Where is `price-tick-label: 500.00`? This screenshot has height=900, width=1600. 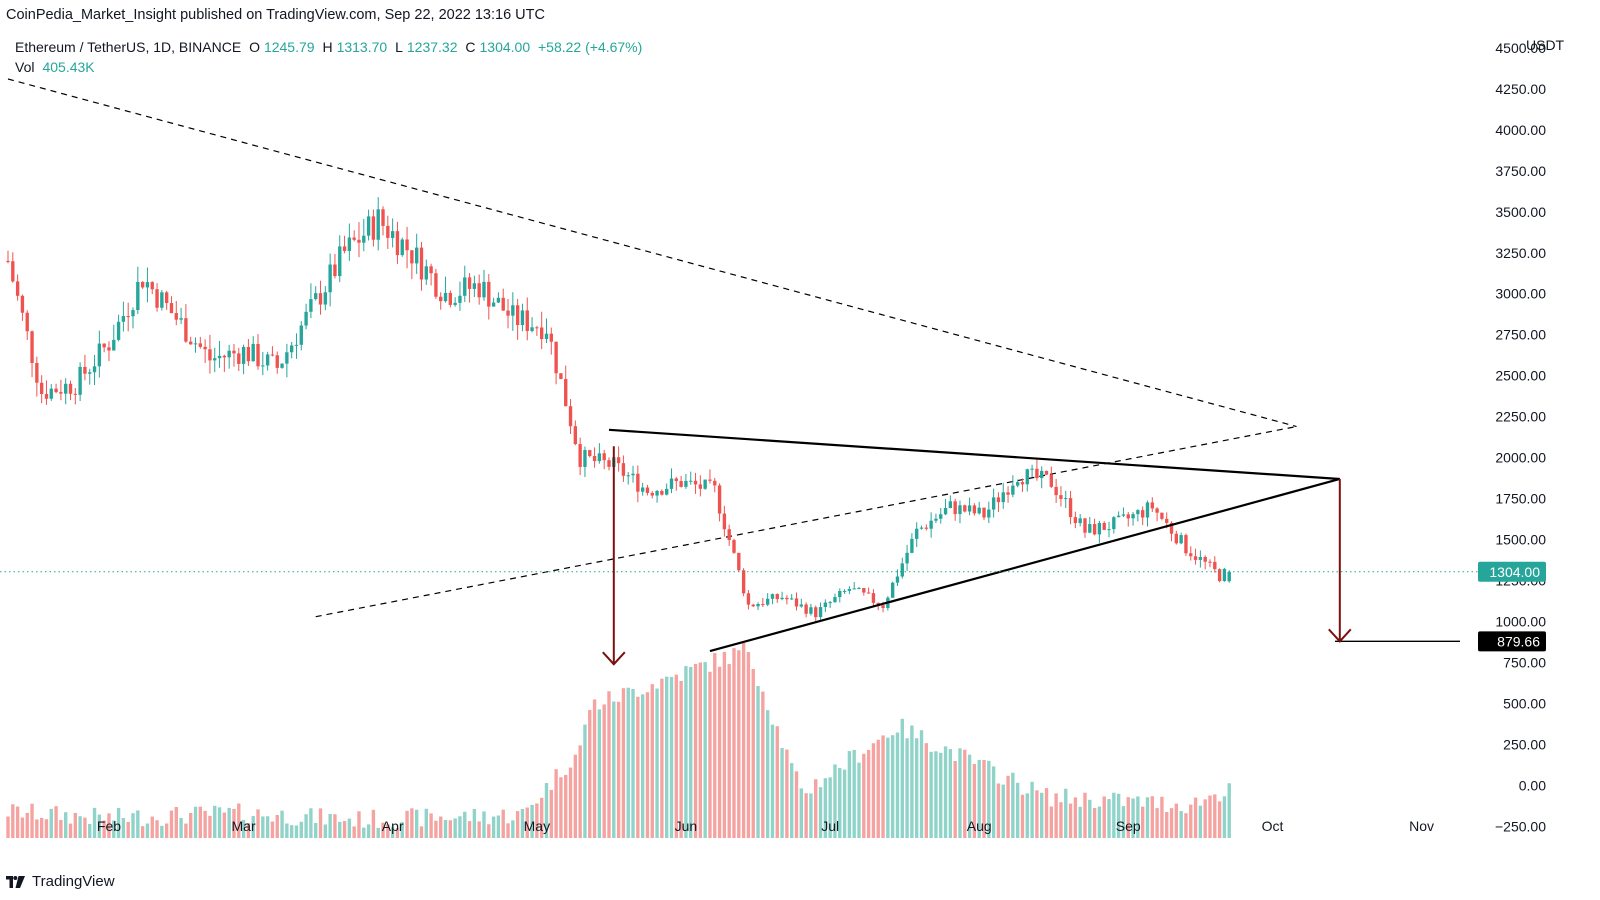 price-tick-label: 500.00 is located at coordinates (1524, 704).